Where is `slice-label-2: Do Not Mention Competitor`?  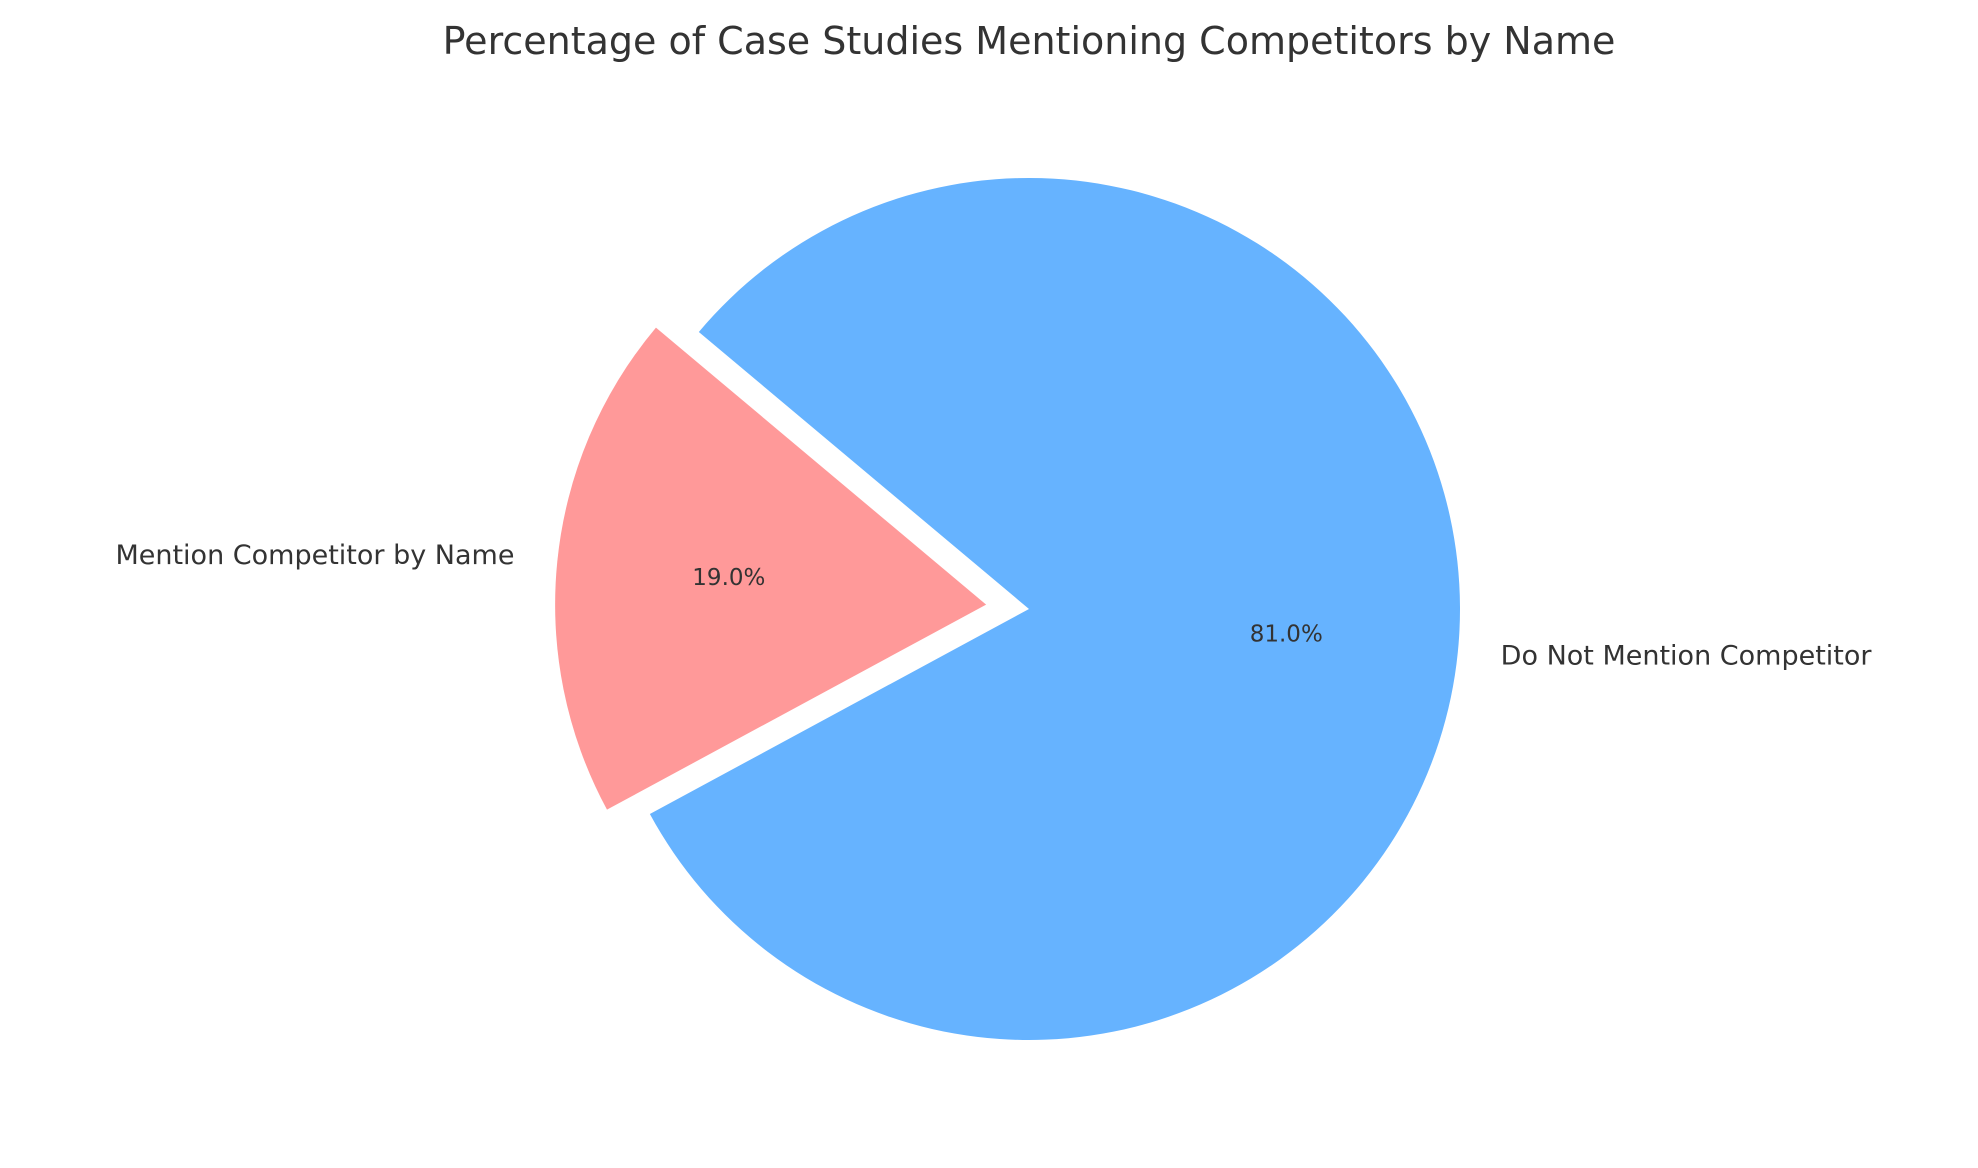 slice-label-2: Do Not Mention Competitor is located at coordinates (1687, 655).